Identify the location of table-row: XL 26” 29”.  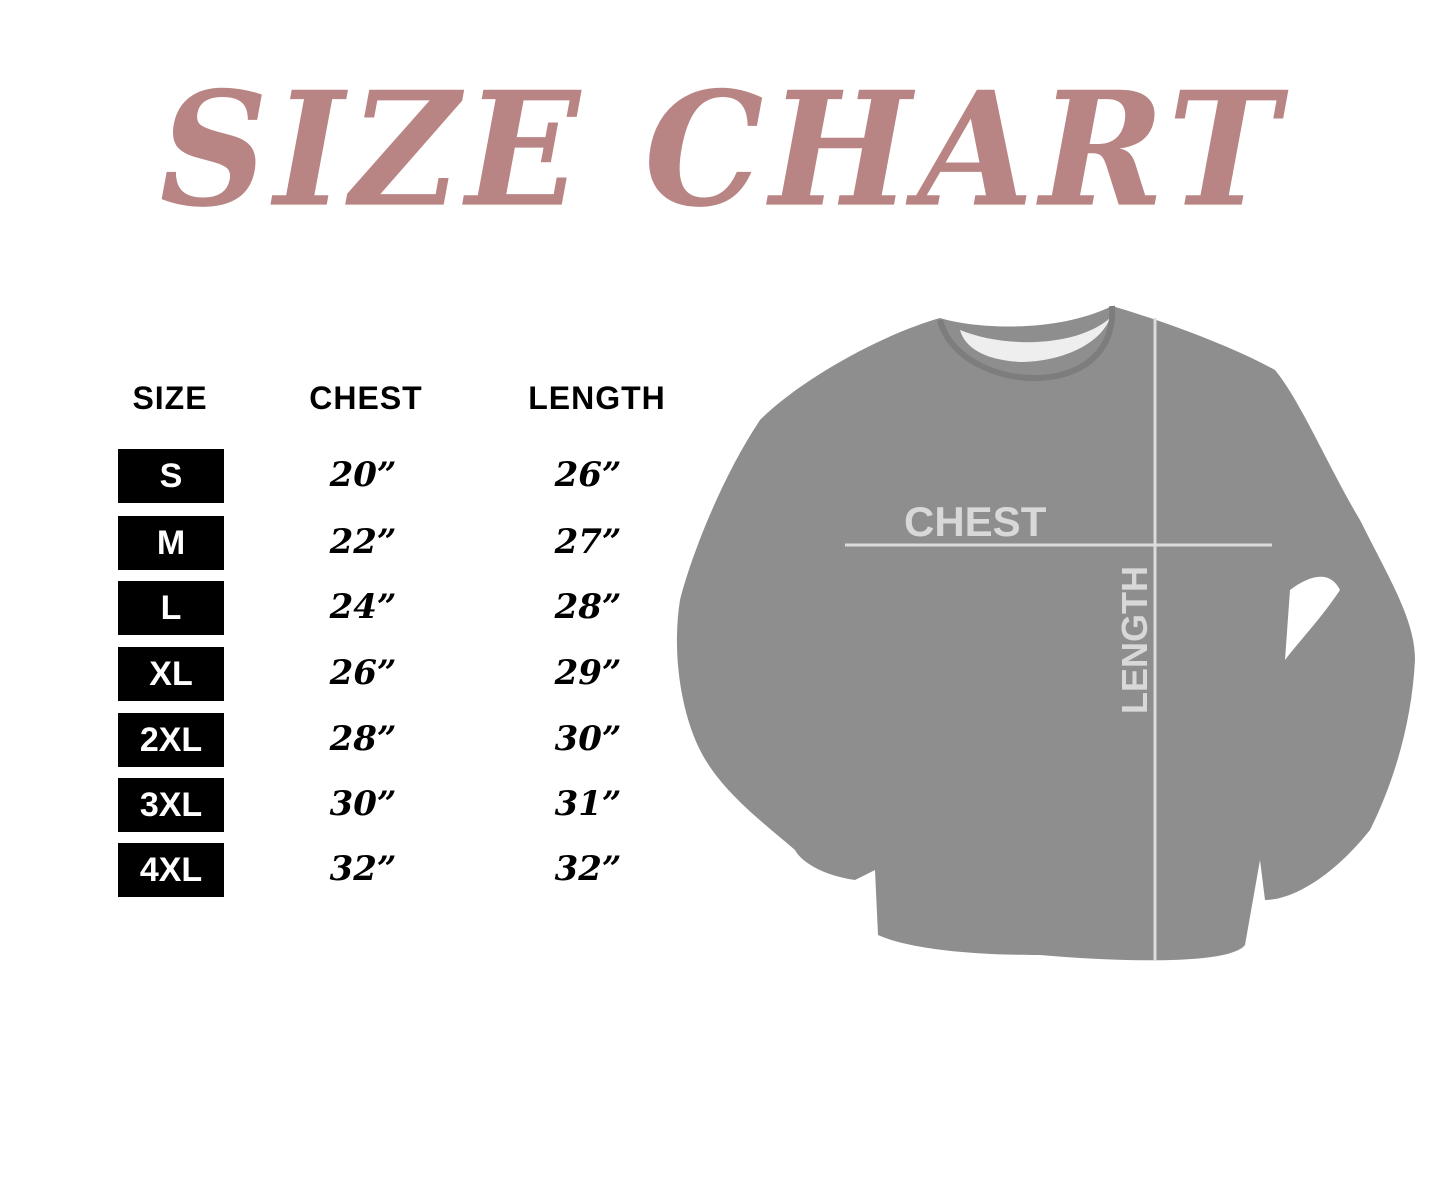
(360, 674).